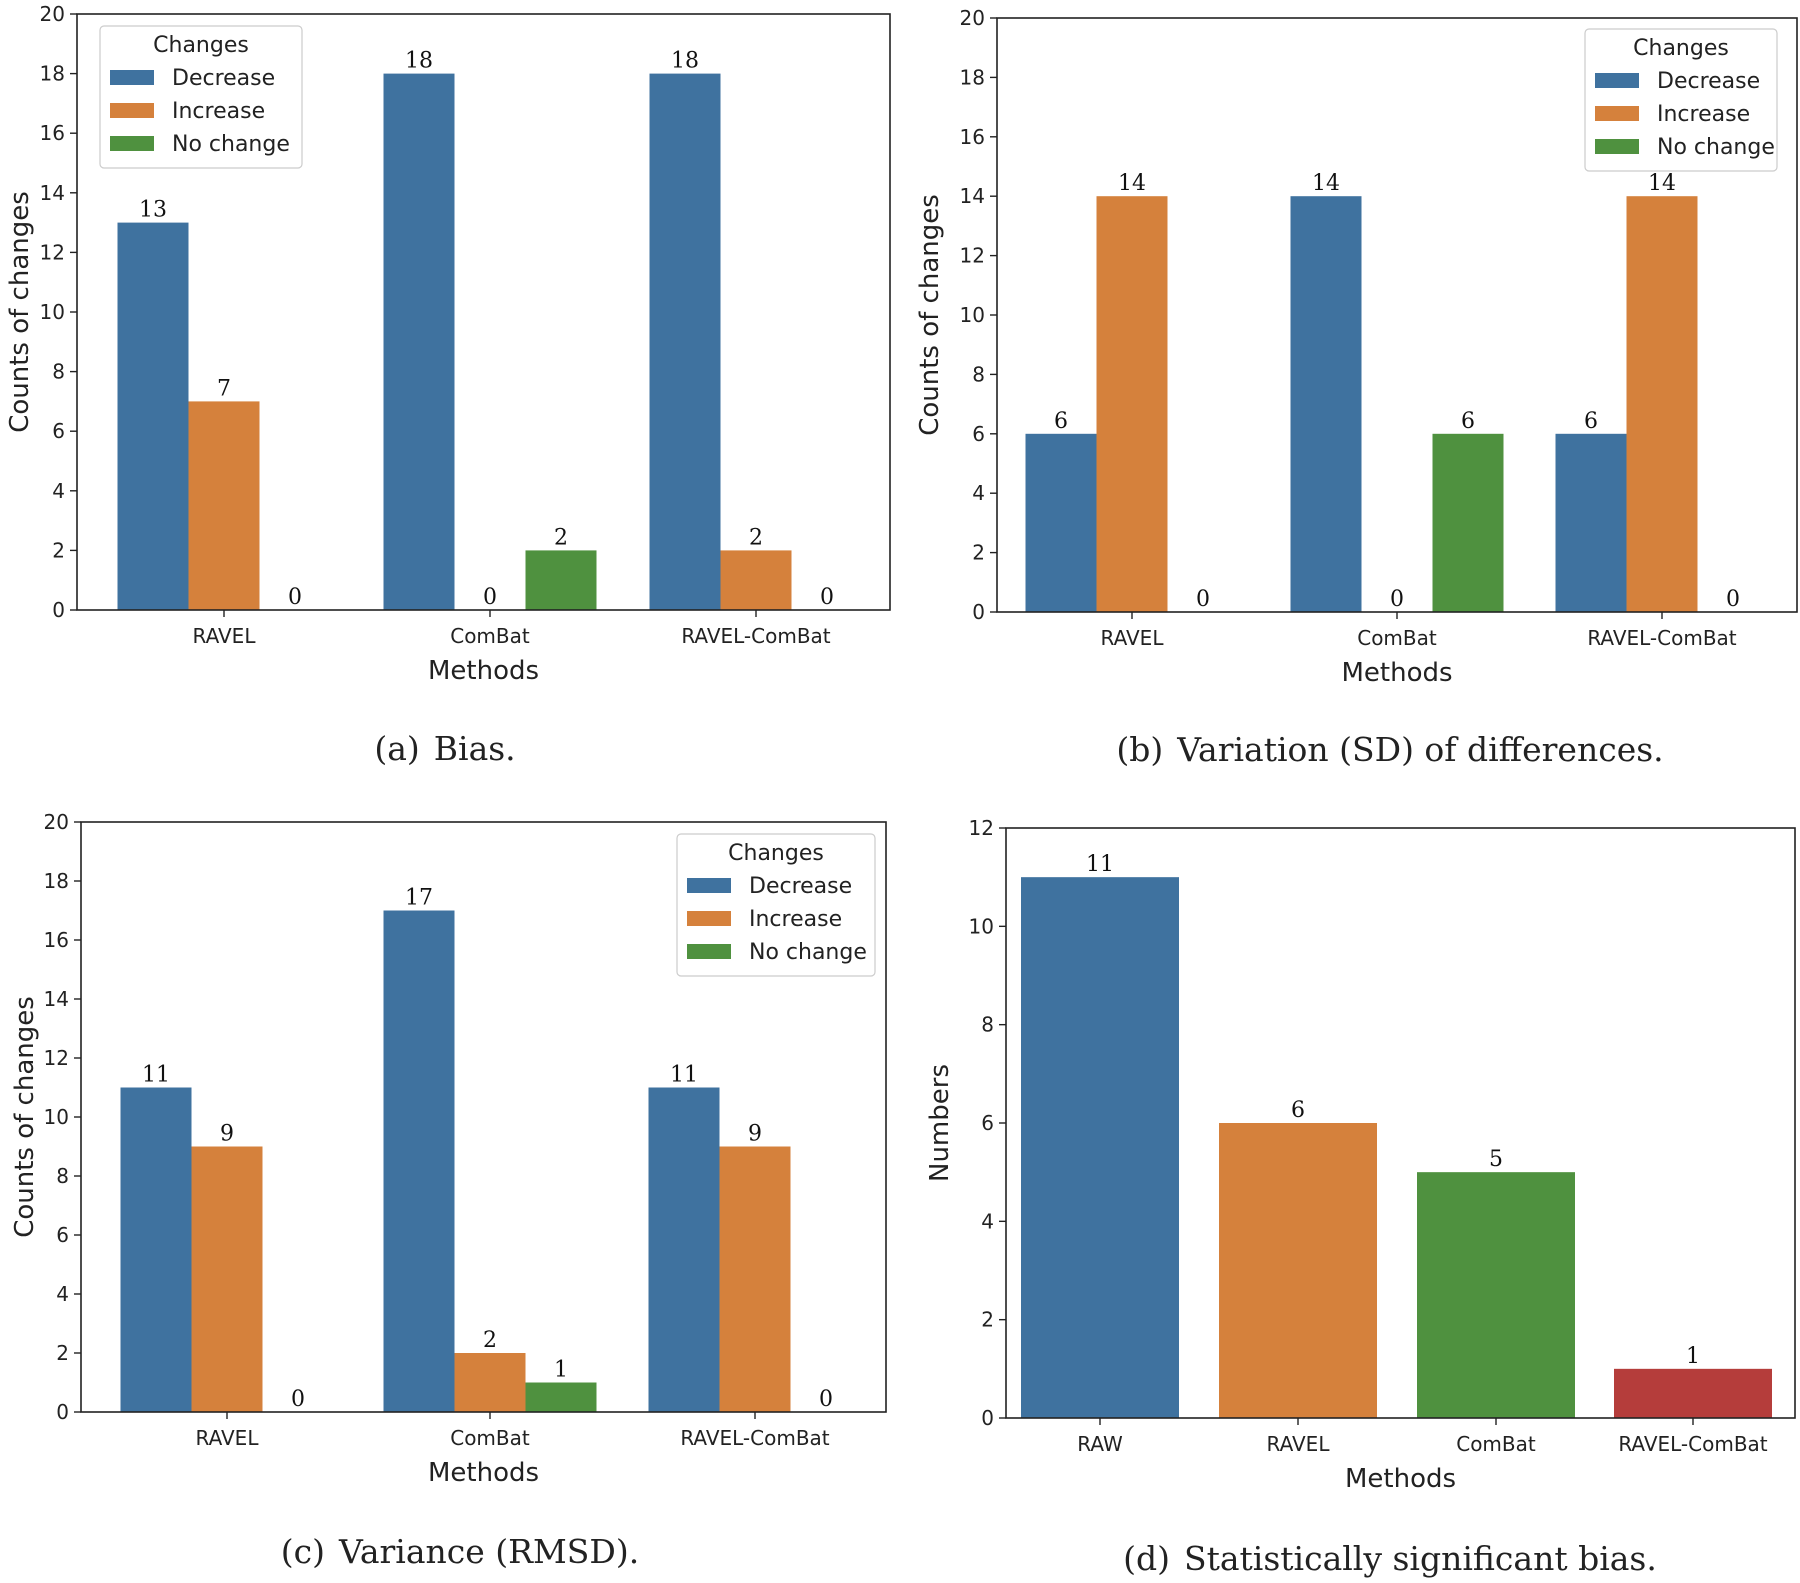 This screenshot has height=1583, width=1800. Describe the element at coordinates (52, 74) in the screenshot. I see `y-tick-label: 18` at that location.